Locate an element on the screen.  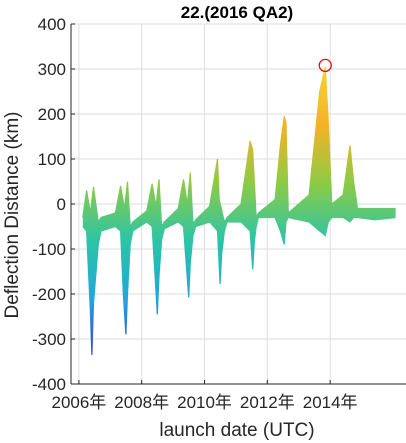
x-tick-label: 2006年 is located at coordinates (78, 402).